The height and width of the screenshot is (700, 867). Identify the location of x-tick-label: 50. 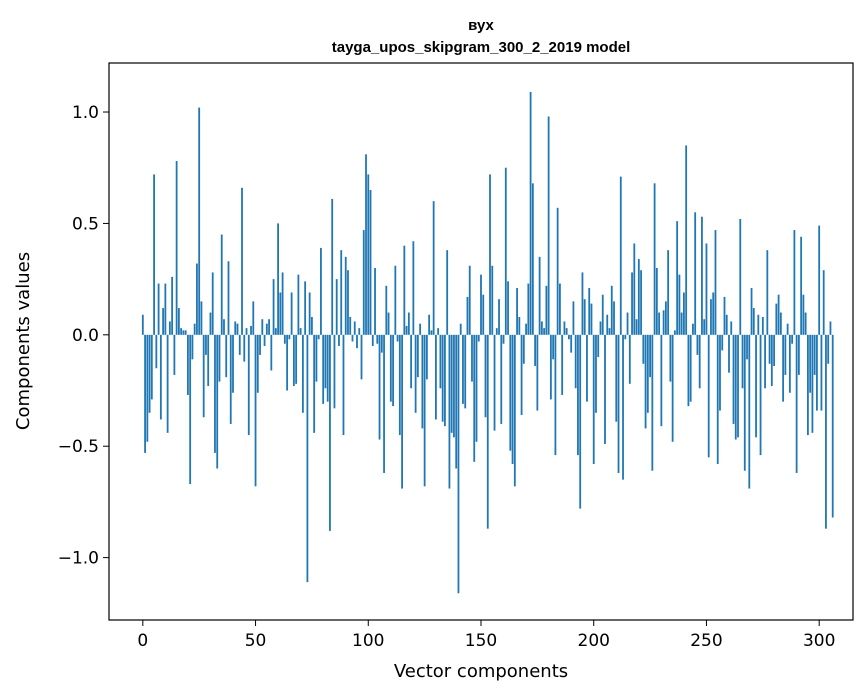
(256, 641).